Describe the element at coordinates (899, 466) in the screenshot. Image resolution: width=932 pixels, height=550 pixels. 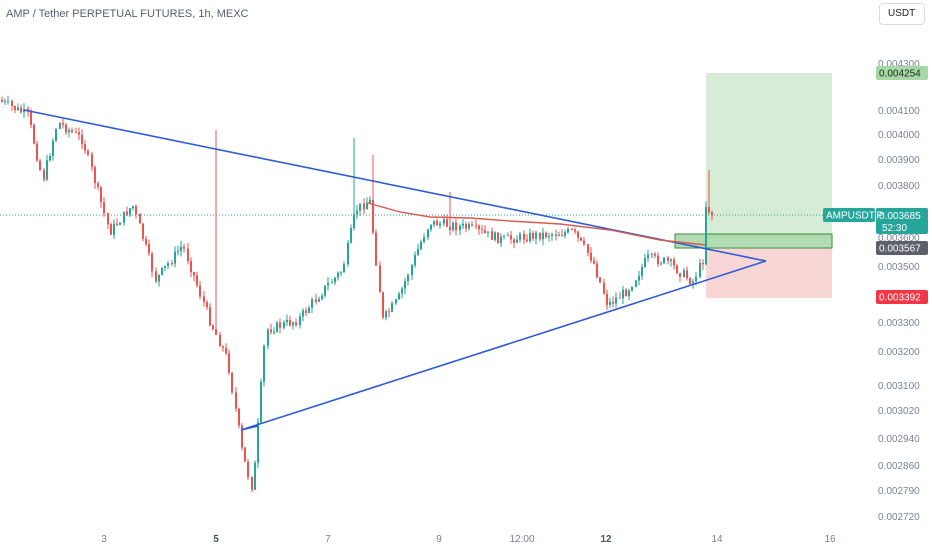
I see `price-tick-label: 0.002860` at that location.